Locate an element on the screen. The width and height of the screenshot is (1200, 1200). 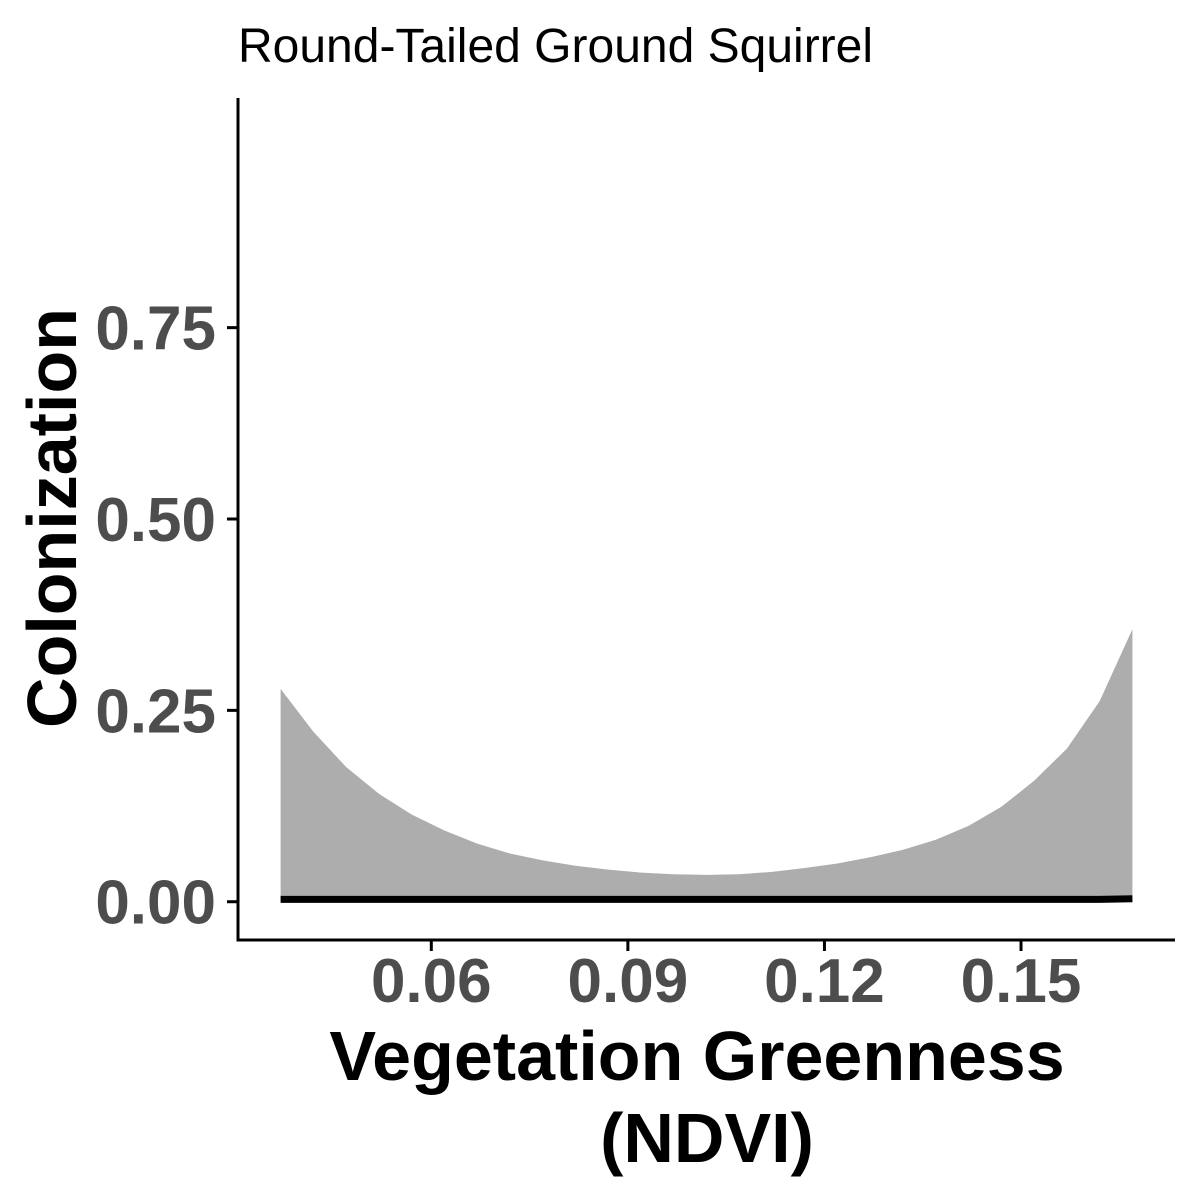
y-tick-label: 0.50 is located at coordinates (155, 520).